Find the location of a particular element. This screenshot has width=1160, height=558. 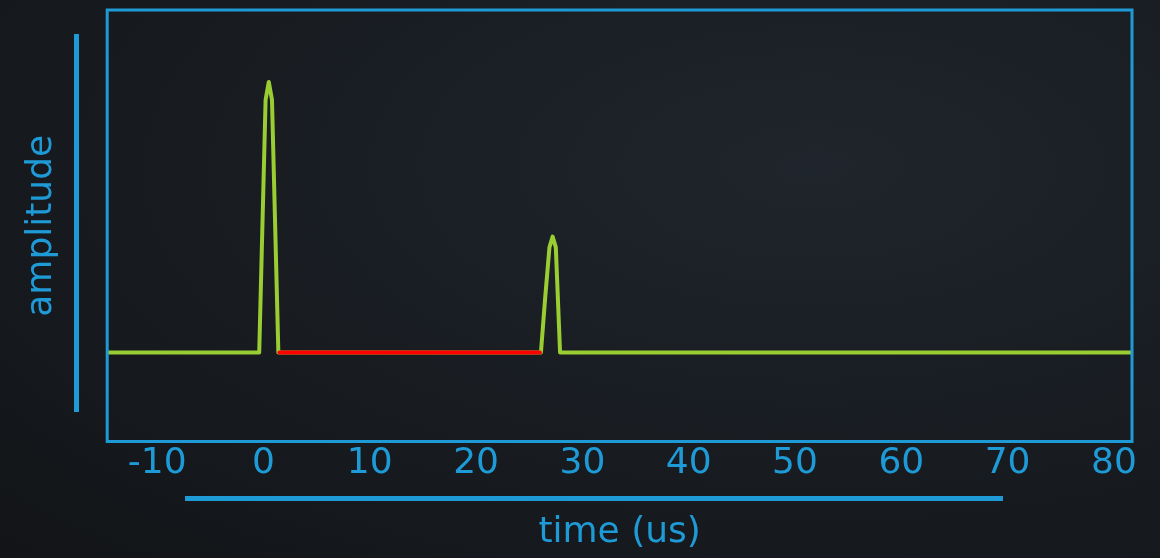

x-tick-label: 20 is located at coordinates (476, 460).